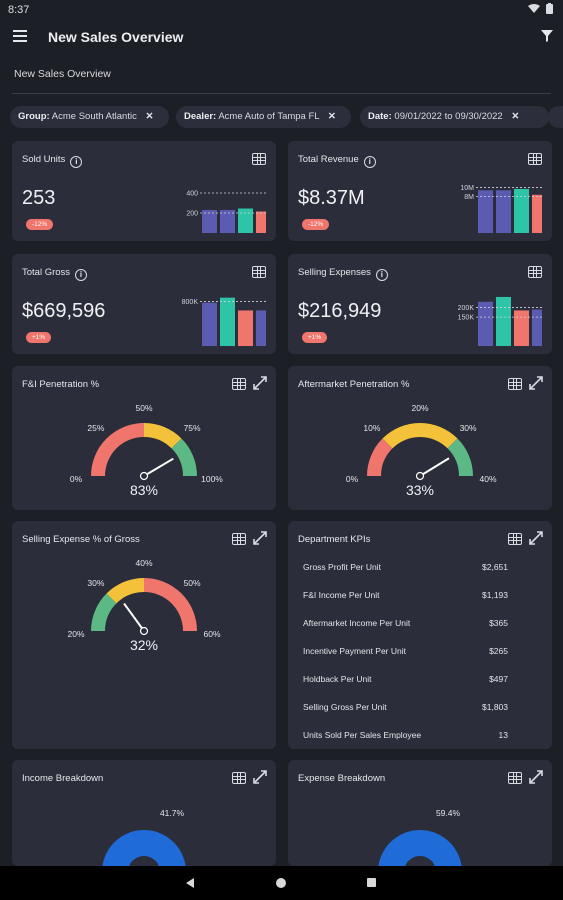 Image resolution: width=563 pixels, height=900 pixels. Describe the element at coordinates (95, 428) in the screenshot. I see `gauge-tick-label: 25%` at that location.